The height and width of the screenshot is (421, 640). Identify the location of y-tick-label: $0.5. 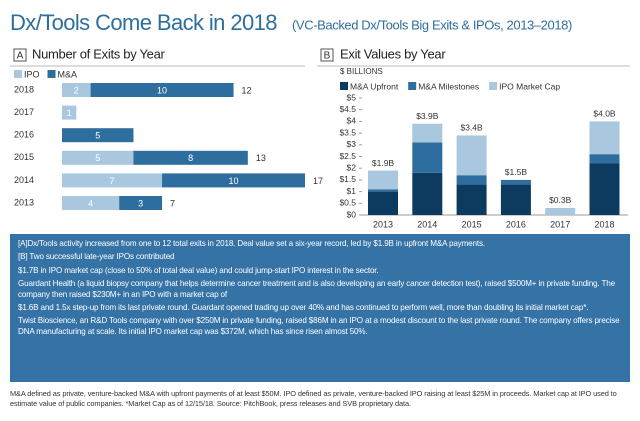
(347, 203).